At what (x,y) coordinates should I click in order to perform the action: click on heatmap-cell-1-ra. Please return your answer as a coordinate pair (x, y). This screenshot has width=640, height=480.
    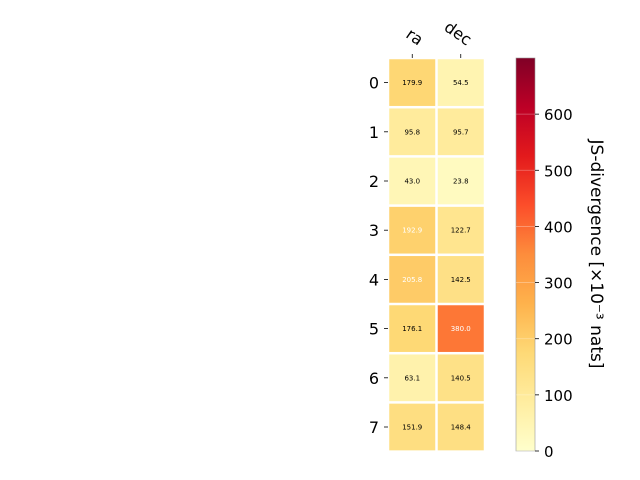
    Looking at the image, I should click on (412, 132).